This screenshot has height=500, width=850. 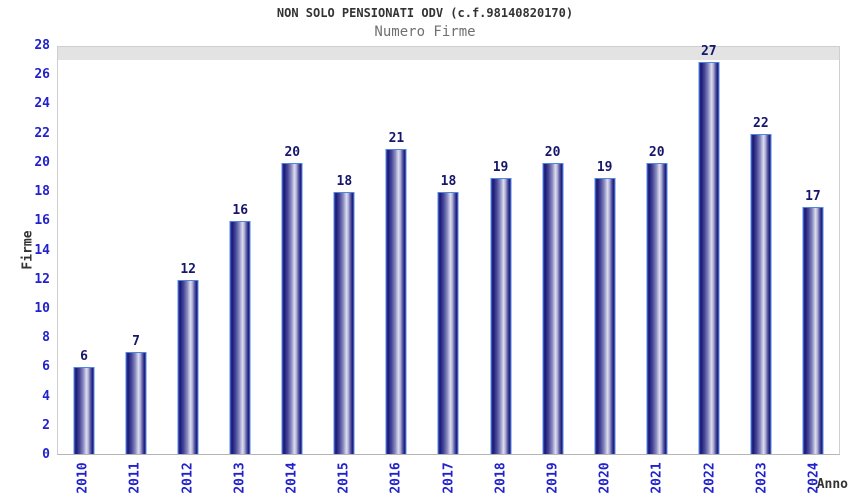 I want to click on x-tick-label: 2013, so click(x=240, y=478).